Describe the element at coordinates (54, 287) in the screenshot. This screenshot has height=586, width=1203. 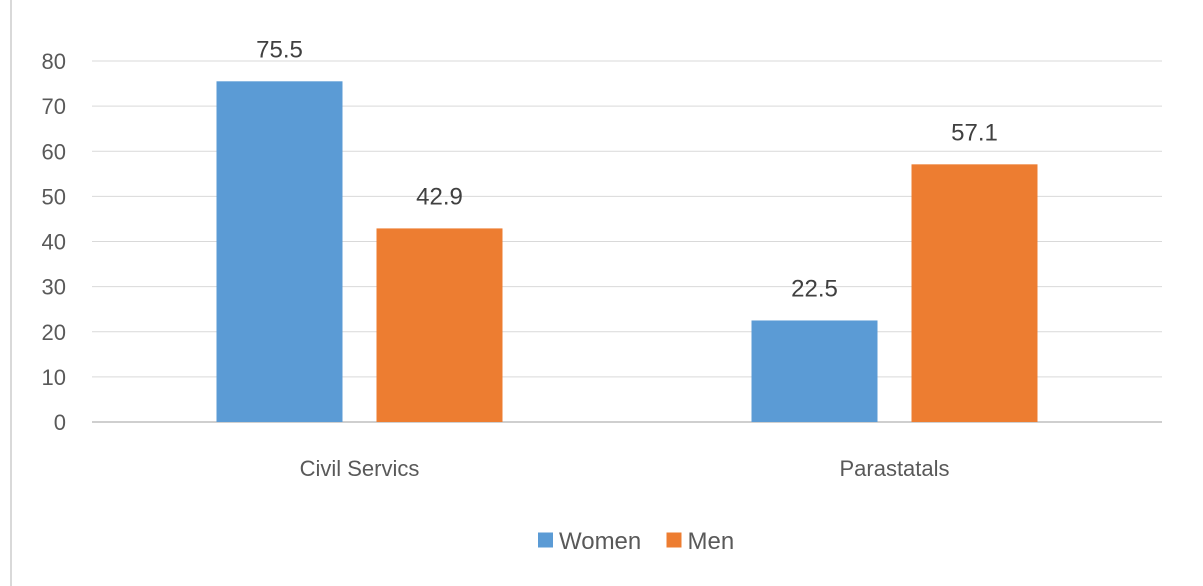
I see `y-tick-label: 30` at that location.